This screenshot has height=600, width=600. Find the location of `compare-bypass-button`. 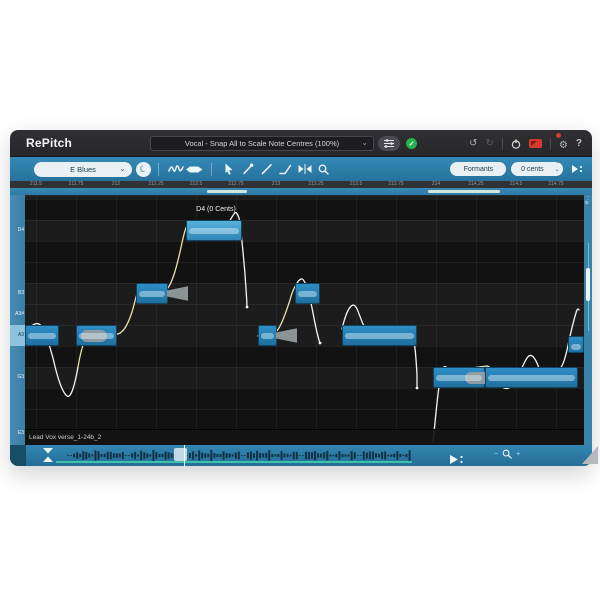

compare-bypass-button is located at coordinates (535, 143).